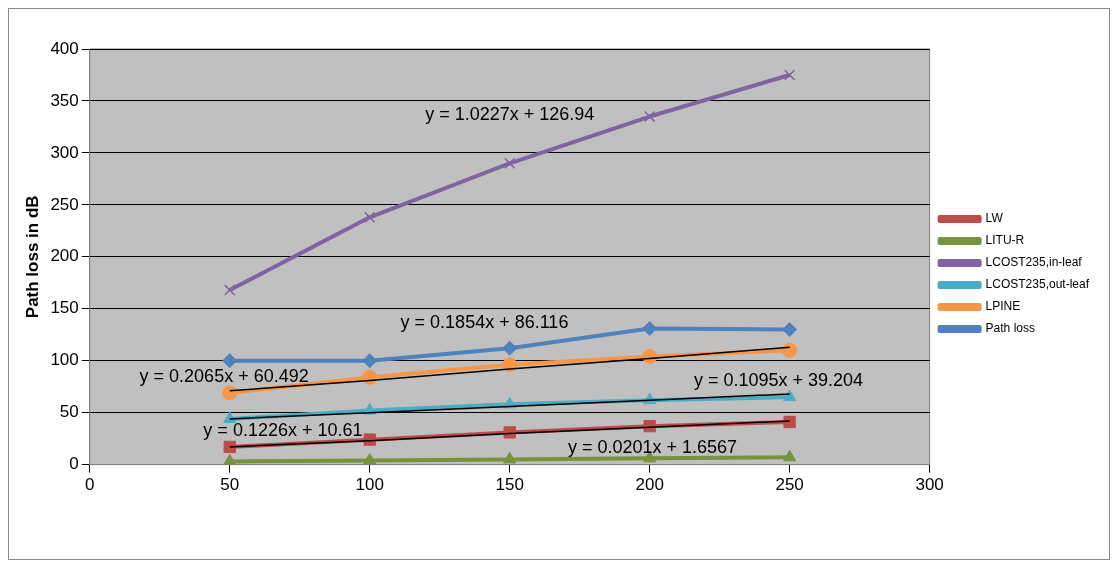 The height and width of the screenshot is (566, 1113). What do you see at coordinates (652, 446) in the screenshot?
I see `annotation: y = 0.0201x + 1.6567` at bounding box center [652, 446].